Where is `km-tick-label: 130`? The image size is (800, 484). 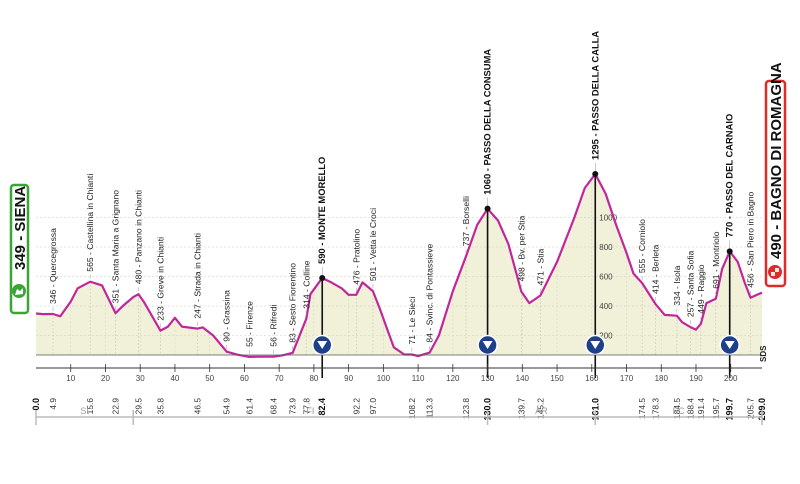
km-tick-label: 130 is located at coordinates (488, 378).